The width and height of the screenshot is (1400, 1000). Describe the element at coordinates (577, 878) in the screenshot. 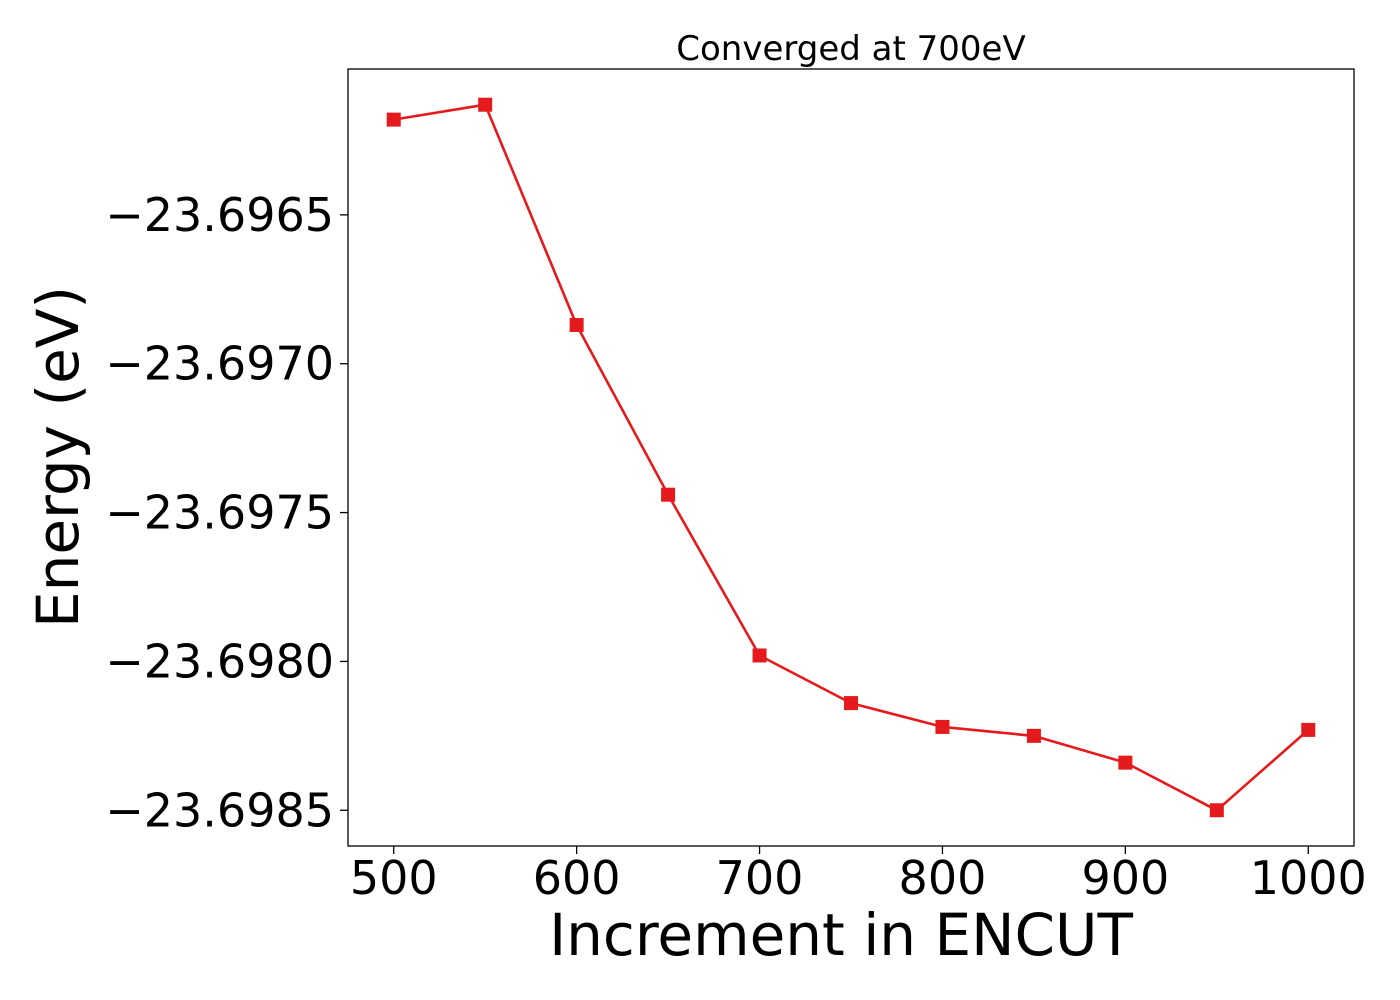

I see `x-tick-label: 600` at that location.